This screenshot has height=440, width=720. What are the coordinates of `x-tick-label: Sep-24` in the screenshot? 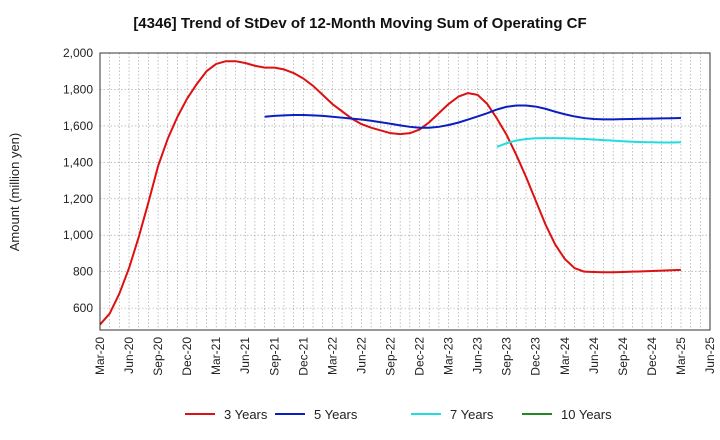 It's located at (623, 356).